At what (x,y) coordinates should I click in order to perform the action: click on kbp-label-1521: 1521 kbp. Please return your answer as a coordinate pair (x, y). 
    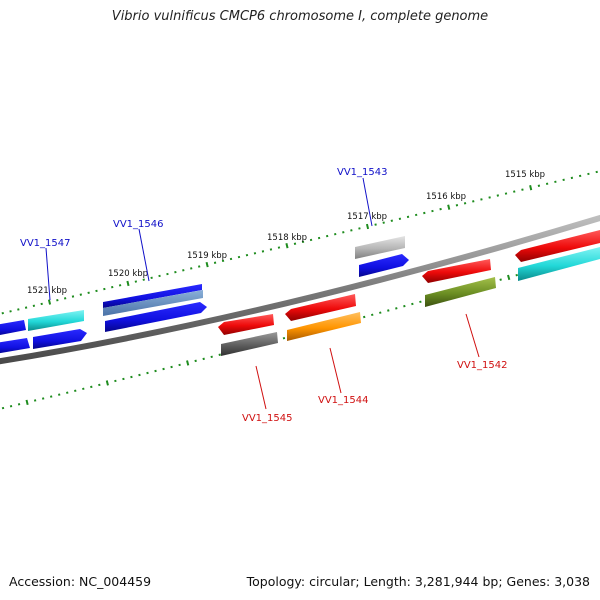
    Looking at the image, I should click on (47, 291).